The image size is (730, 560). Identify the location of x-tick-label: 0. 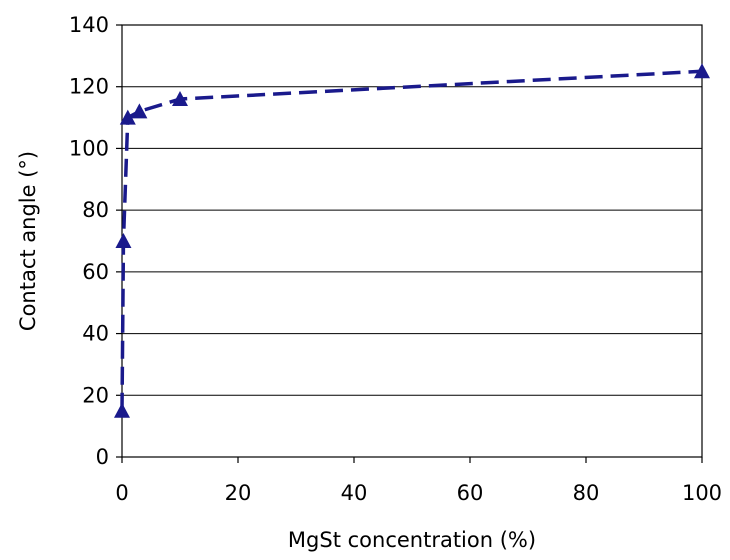
(121, 493).